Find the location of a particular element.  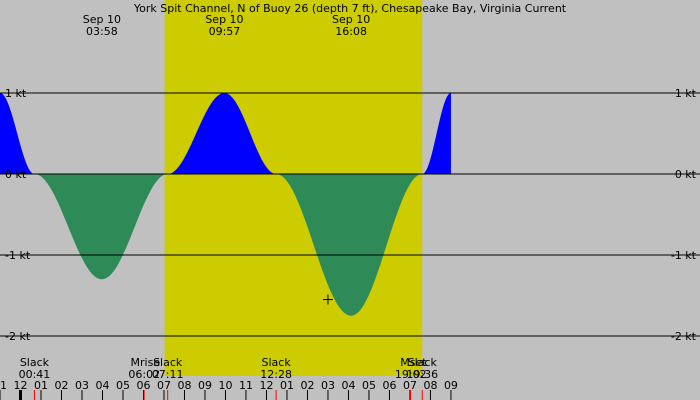

moon-event-time-label: 06:02 is located at coordinates (144, 374).